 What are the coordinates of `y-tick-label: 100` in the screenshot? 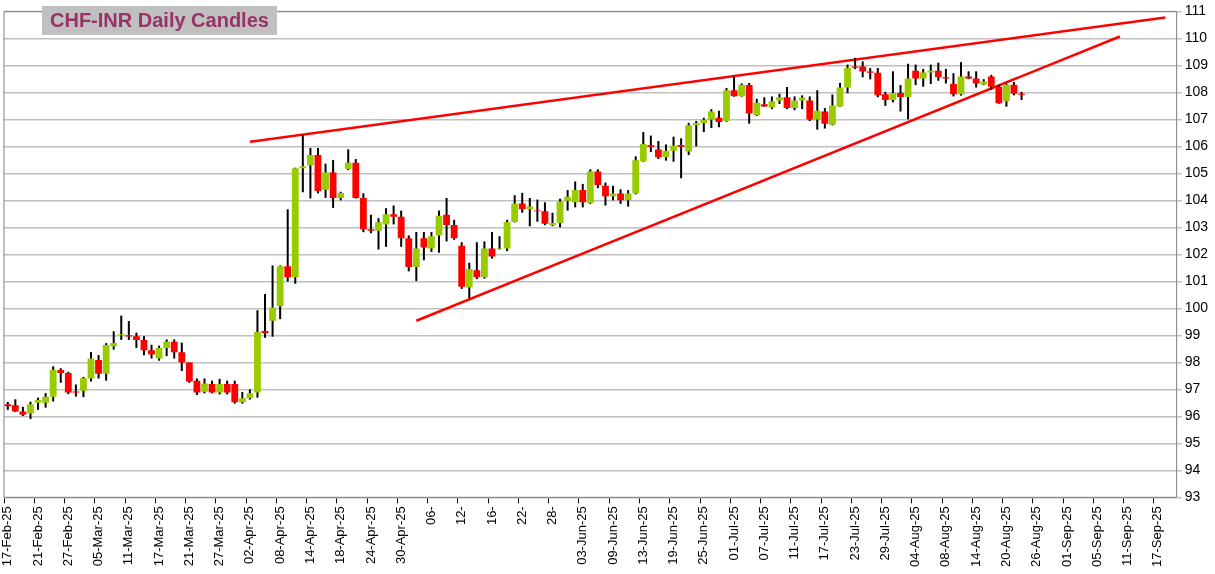 It's located at (1196, 307).